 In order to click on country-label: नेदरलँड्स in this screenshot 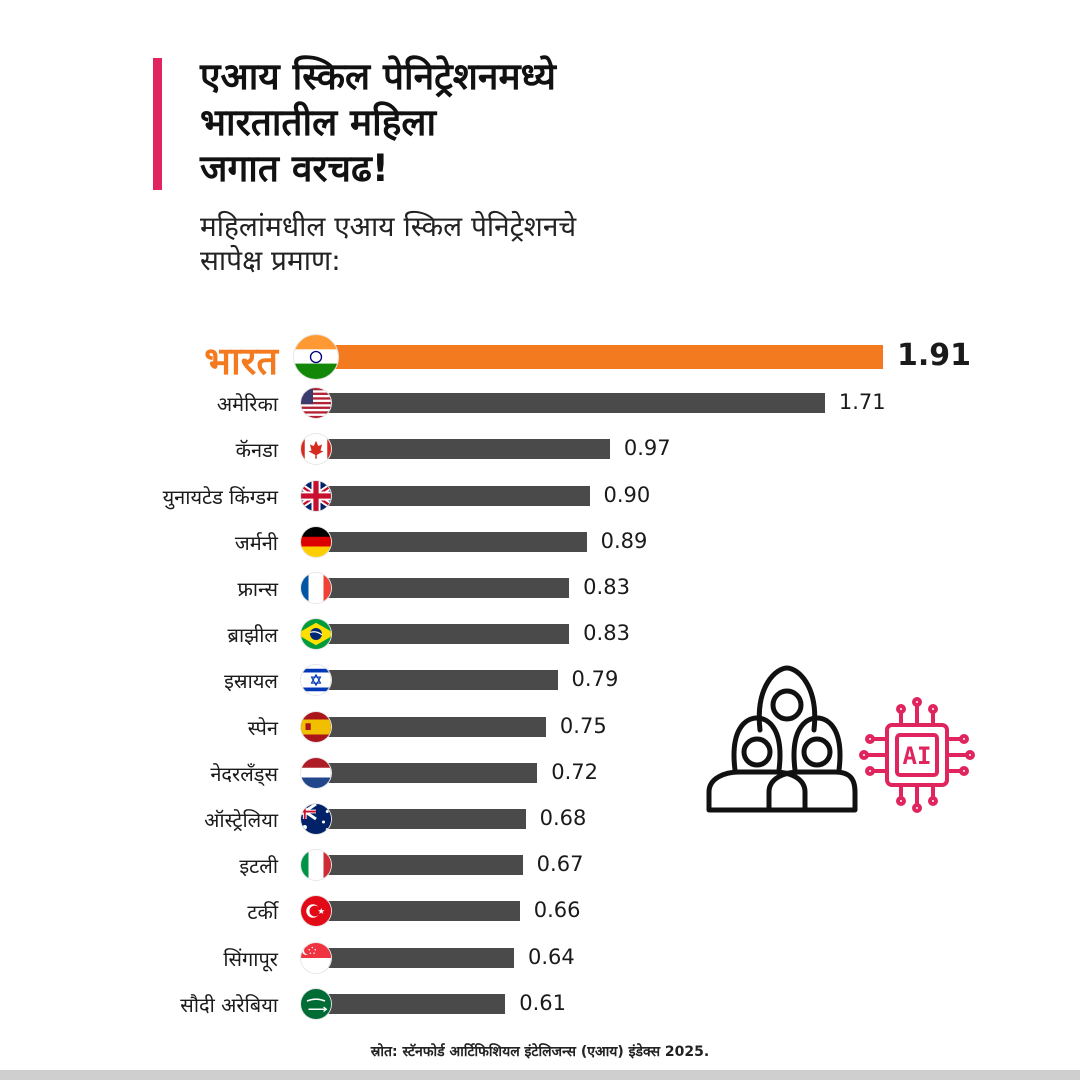, I will do `click(244, 773)`.